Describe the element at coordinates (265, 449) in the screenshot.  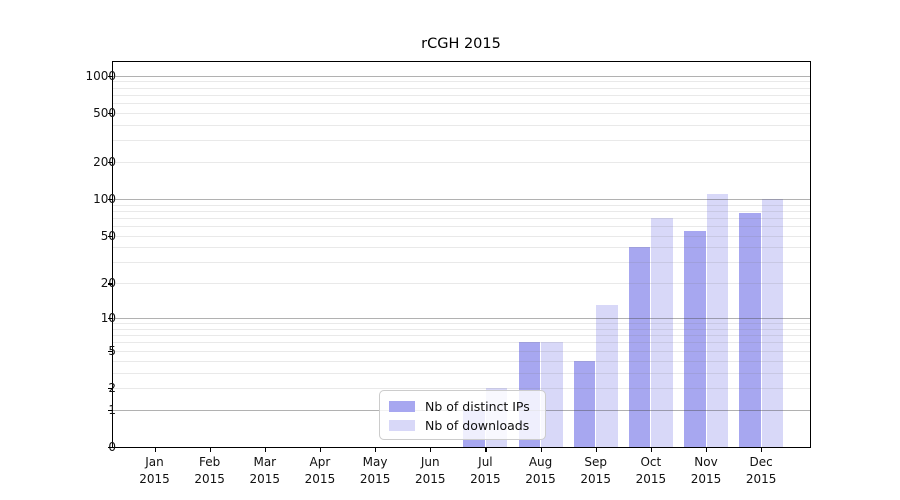
I see `x-tick-mar` at that location.